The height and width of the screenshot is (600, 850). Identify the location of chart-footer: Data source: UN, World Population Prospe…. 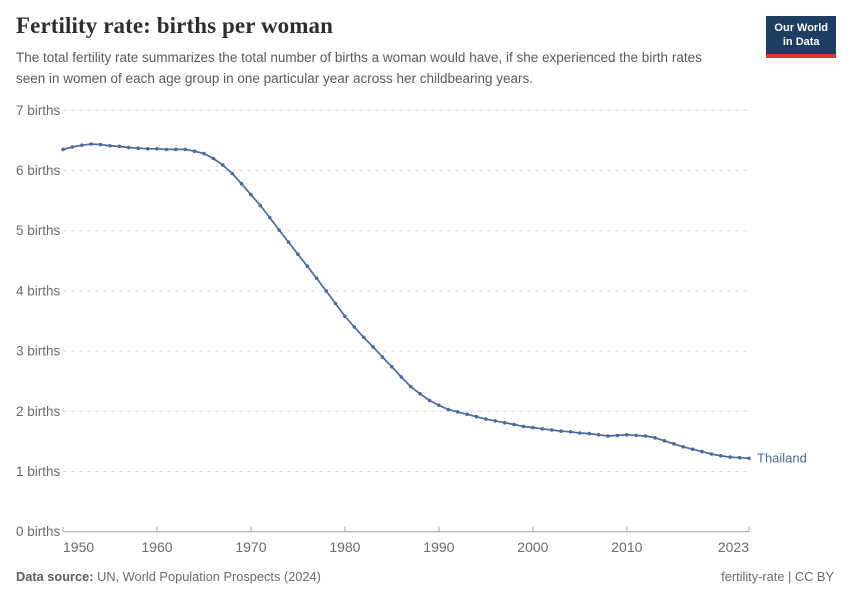
(425, 576).